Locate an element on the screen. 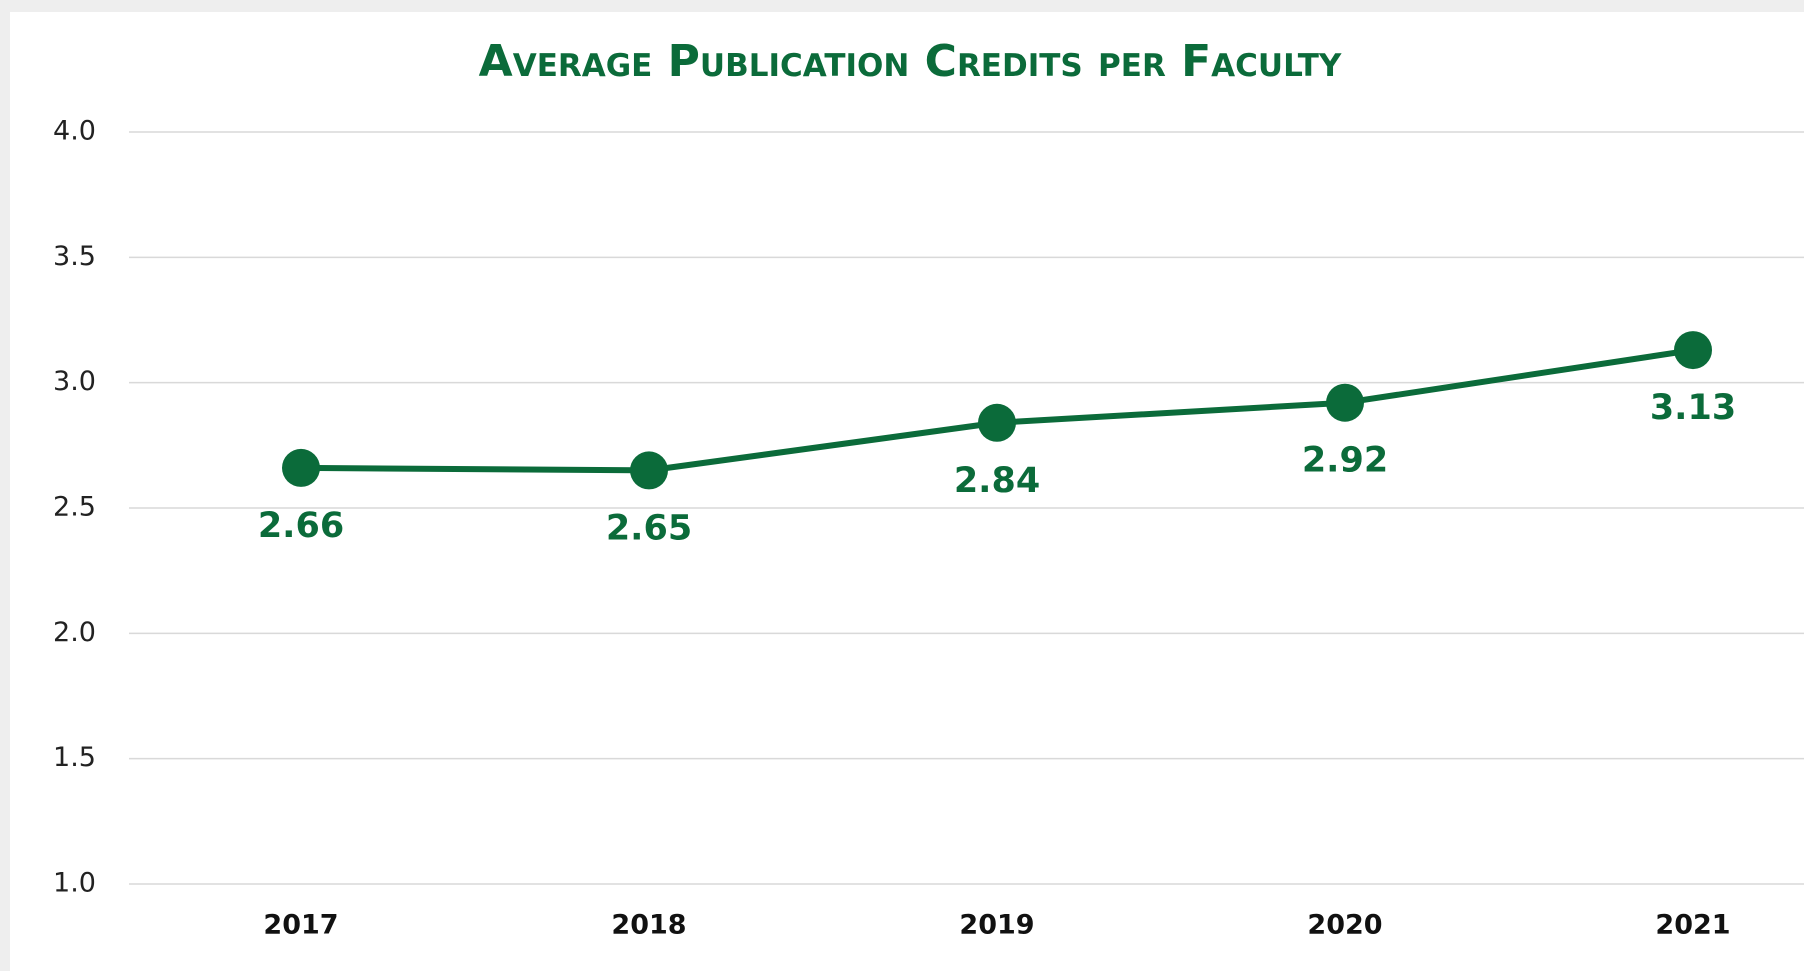 Image resolution: width=1804 pixels, height=971 pixels. data-label: 2.65 is located at coordinates (649, 528).